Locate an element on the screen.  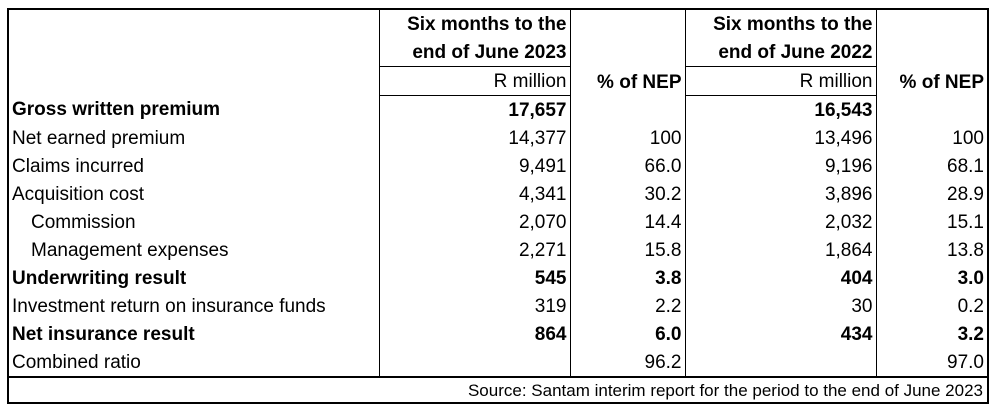
pct-2022: 13.8 is located at coordinates (931, 250).